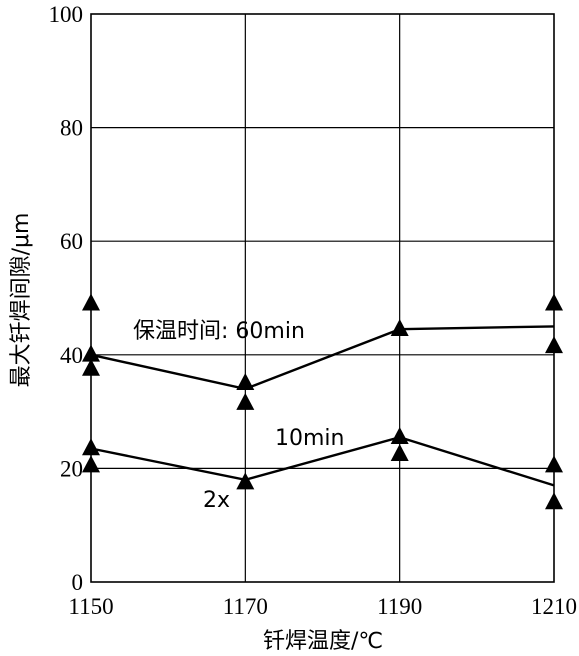  Describe the element at coordinates (219, 331) in the screenshot. I see `annotation-60min: 保温时间: 60min` at that location.